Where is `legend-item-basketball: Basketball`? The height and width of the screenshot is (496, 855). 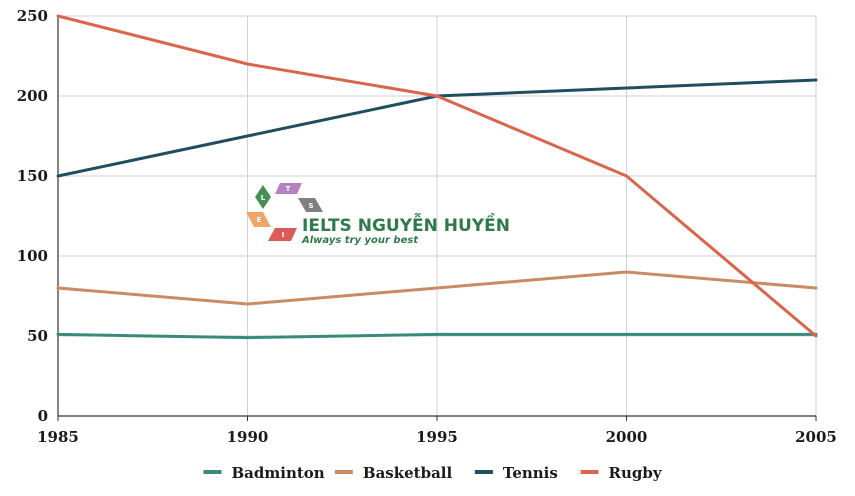 legend-item-basketball: Basketball is located at coordinates (393, 473).